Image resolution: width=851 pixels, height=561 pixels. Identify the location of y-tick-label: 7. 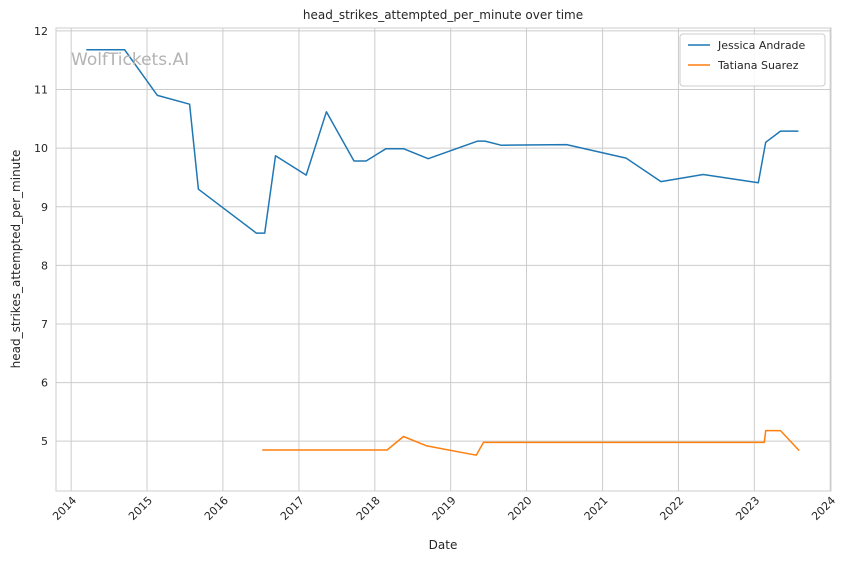
(44, 324).